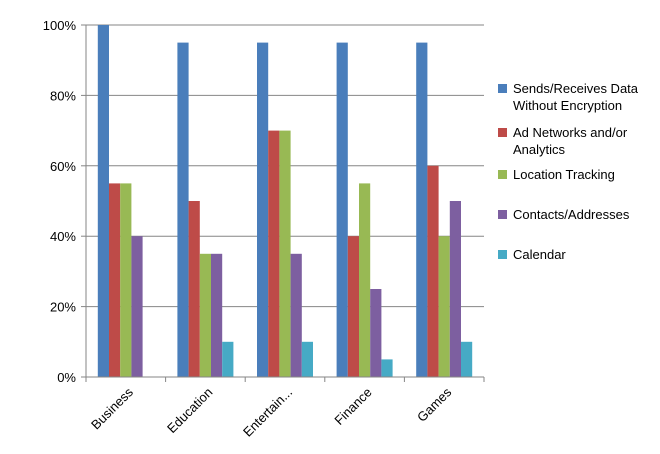 This screenshot has height=454, width=660. I want to click on y-tick-label: 40%, so click(63, 236).